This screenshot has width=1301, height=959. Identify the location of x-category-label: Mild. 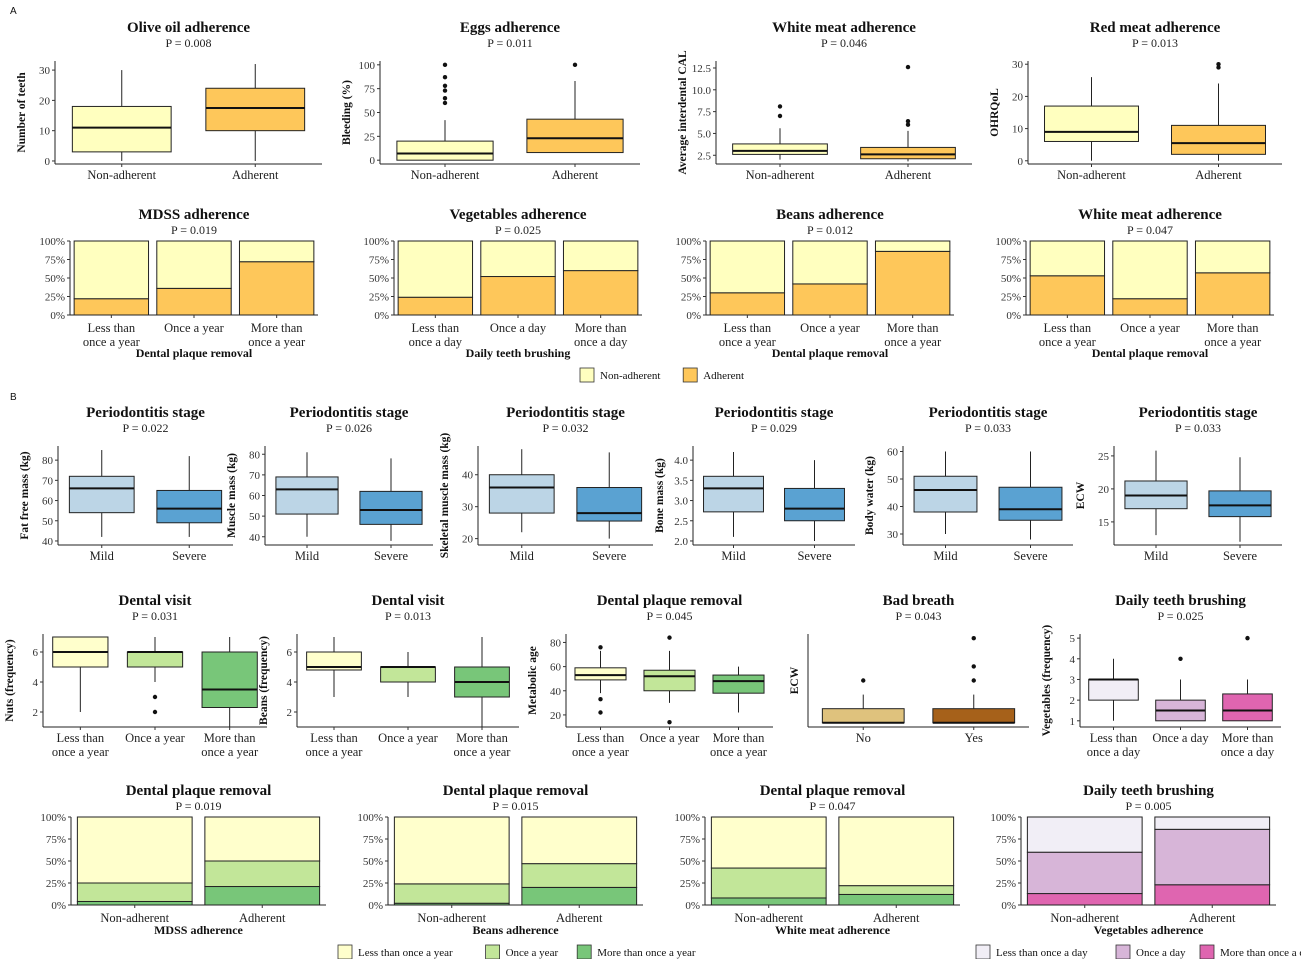
(102, 556).